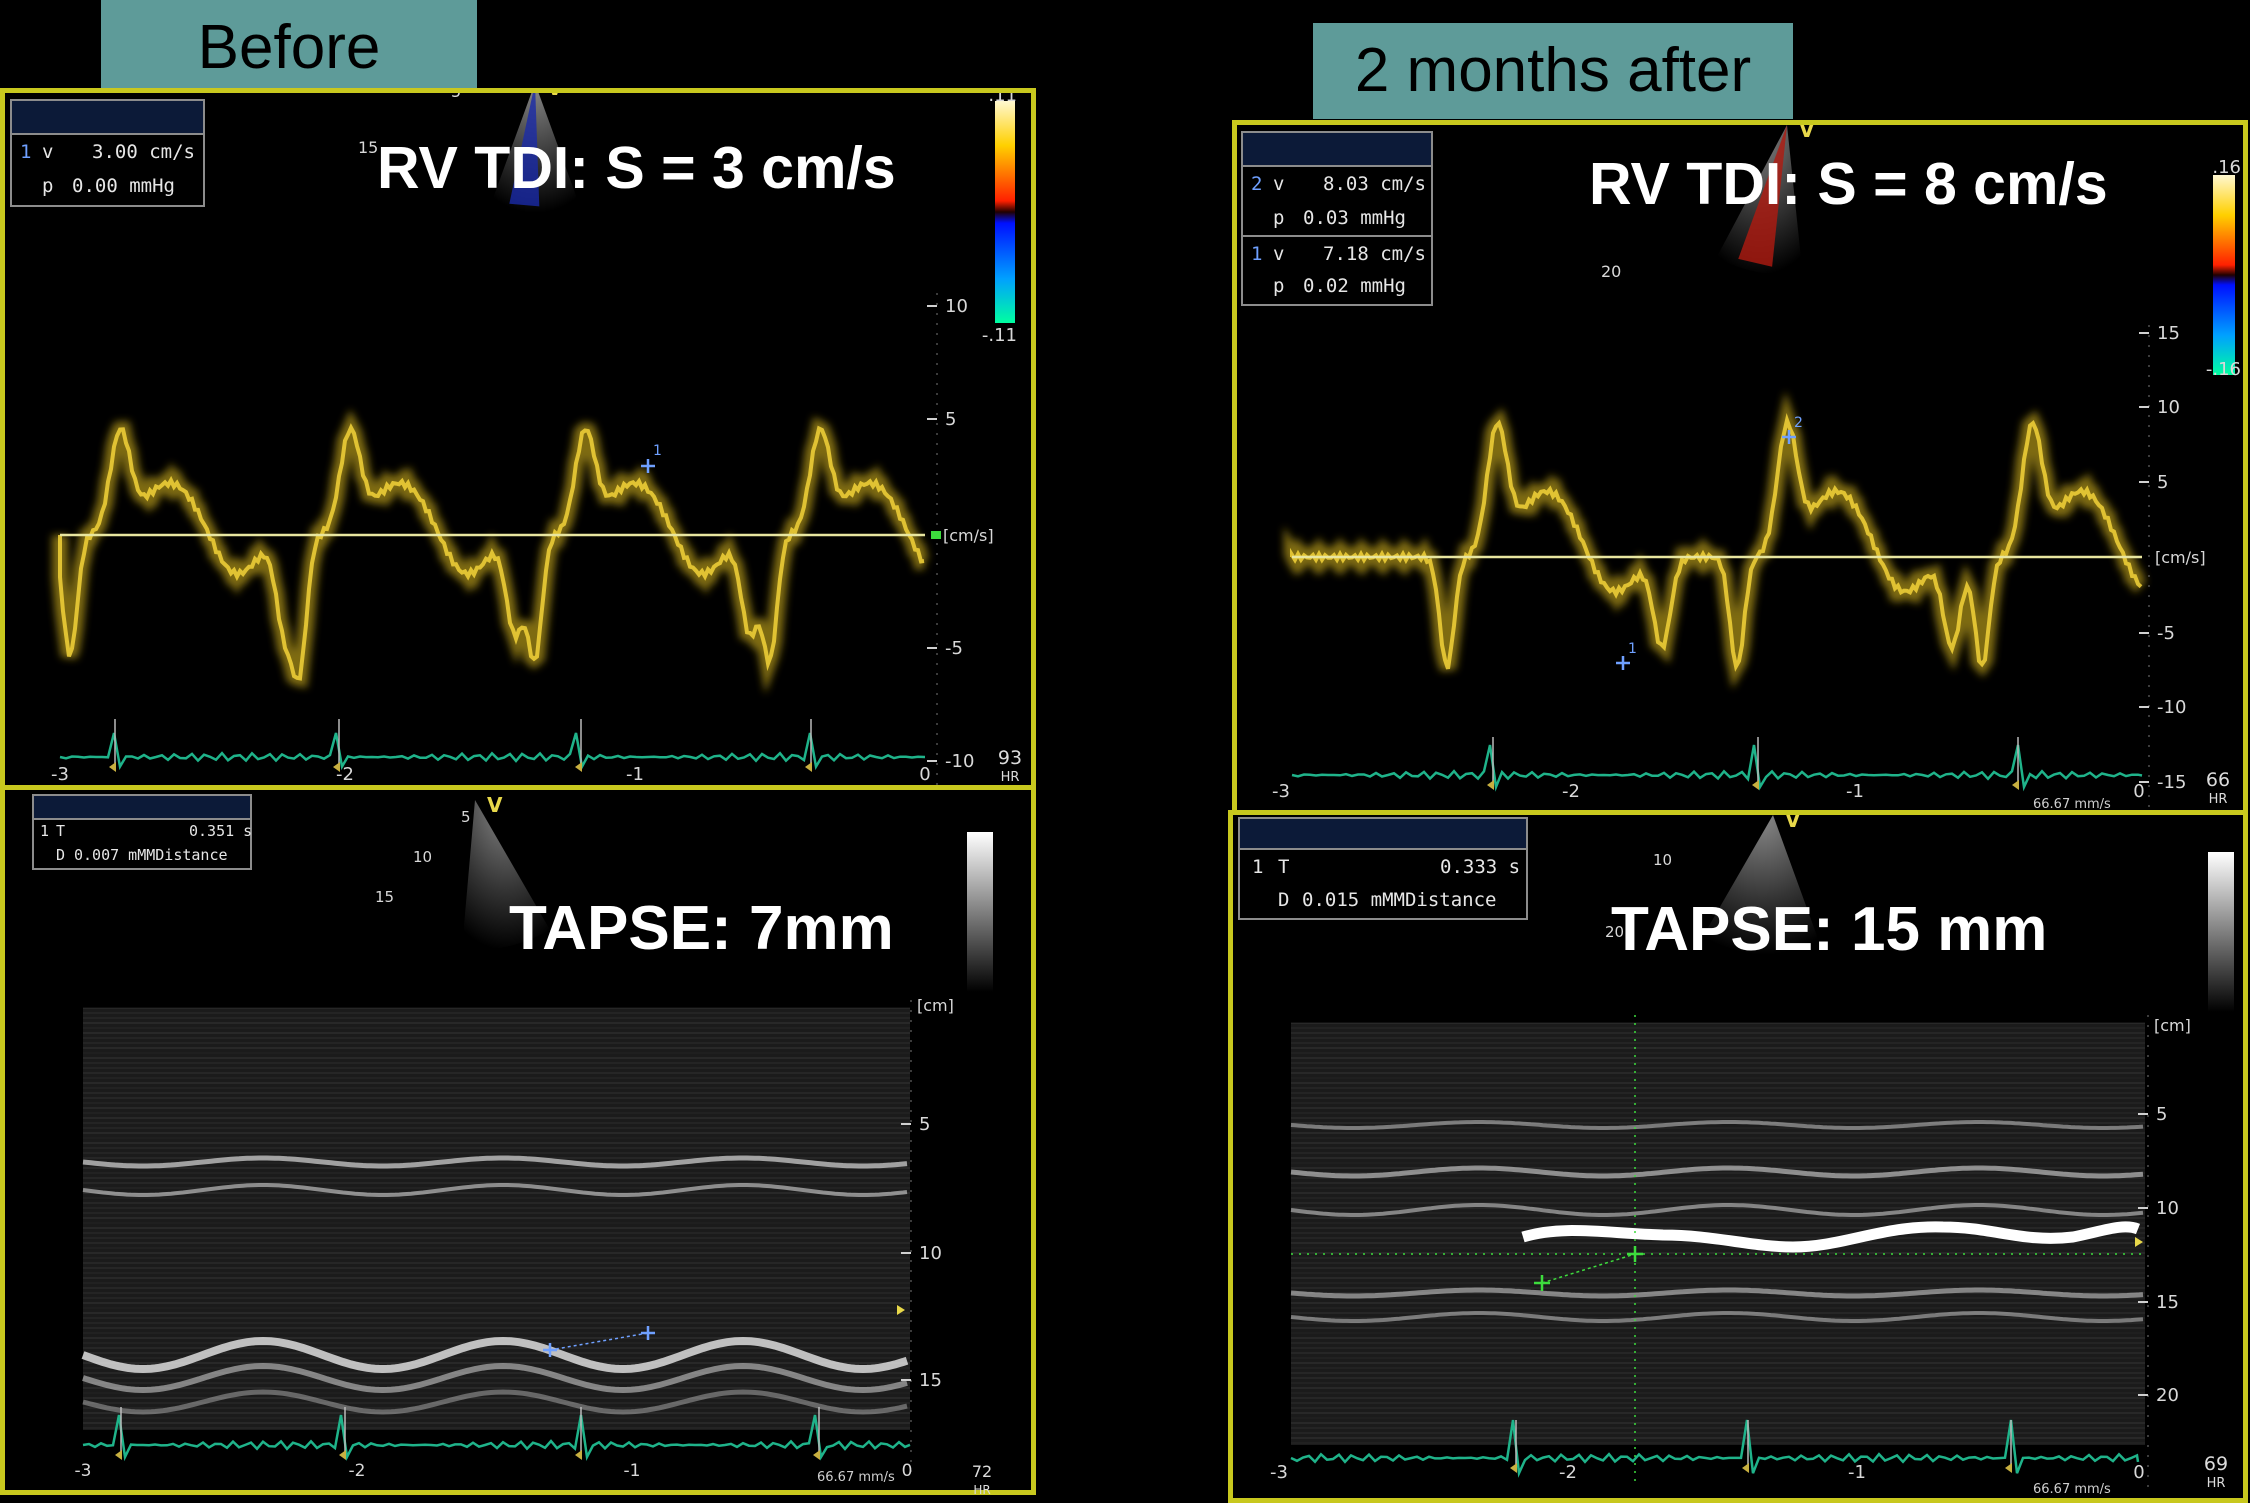 This screenshot has width=2250, height=1503. Describe the element at coordinates (1762, 885) in the screenshot. I see `echo-sector-thumbnail` at that location.